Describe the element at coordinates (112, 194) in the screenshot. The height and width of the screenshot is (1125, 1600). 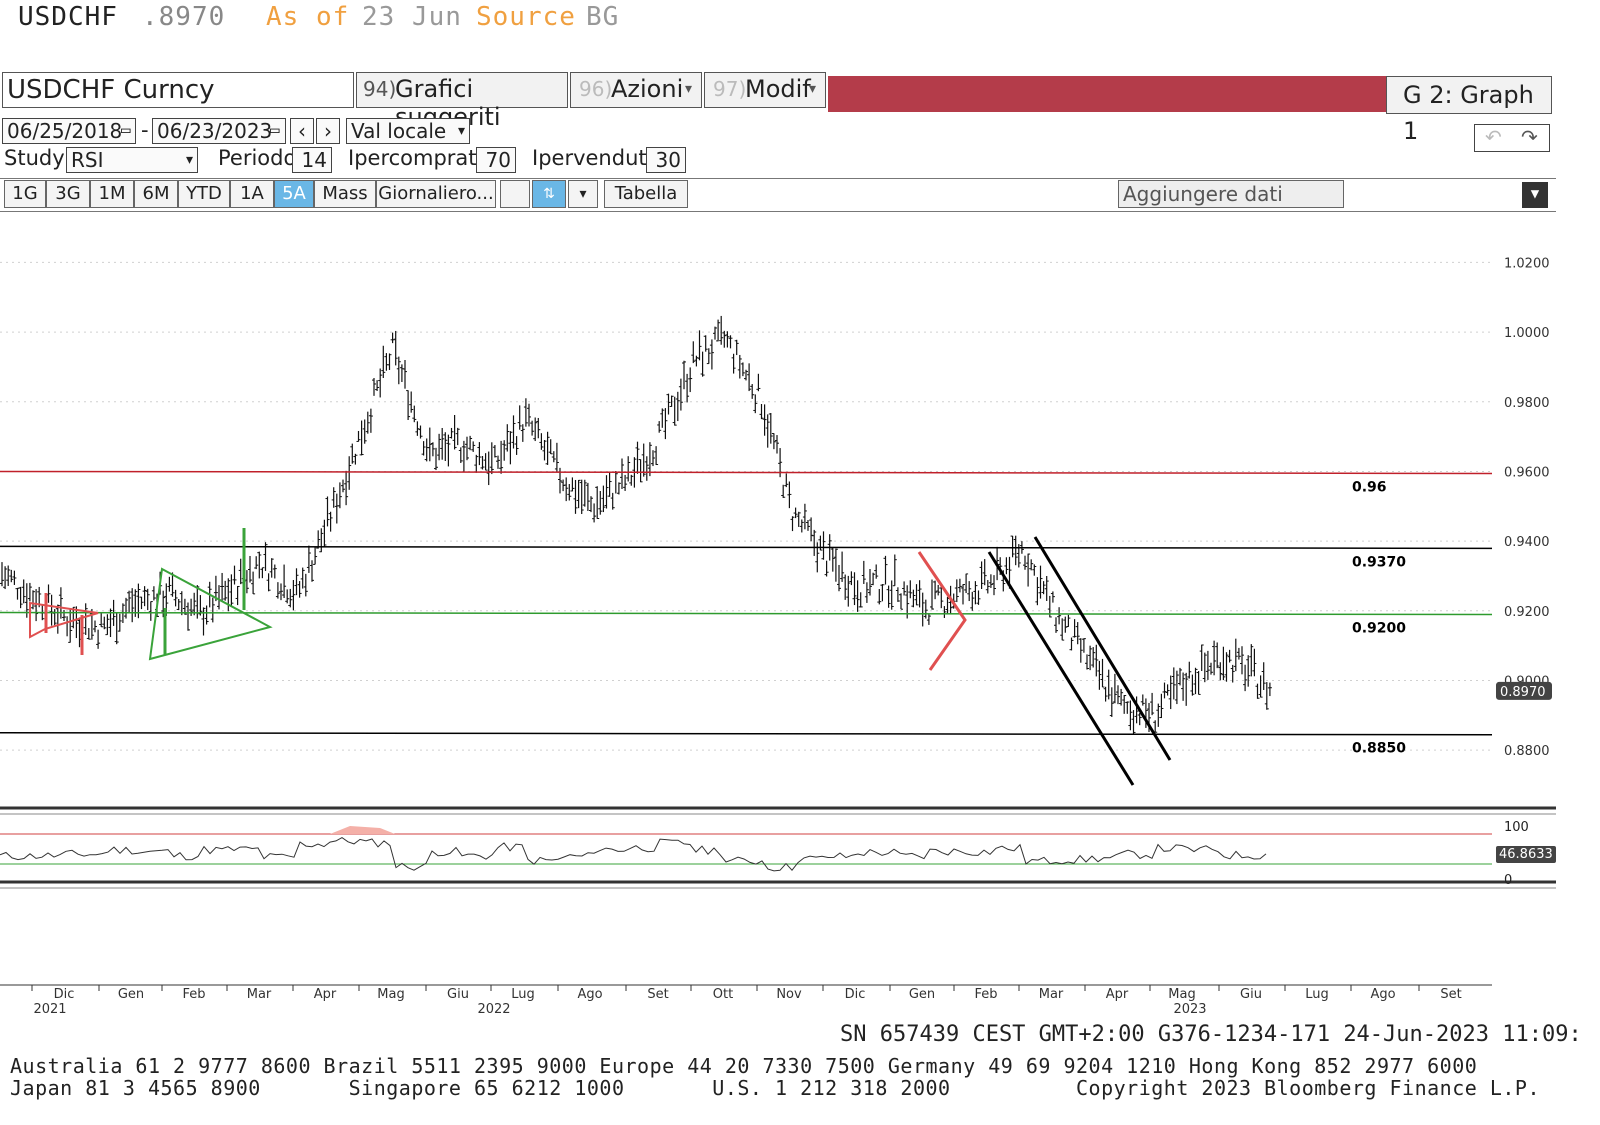
I see `range-1m: 1M` at that location.